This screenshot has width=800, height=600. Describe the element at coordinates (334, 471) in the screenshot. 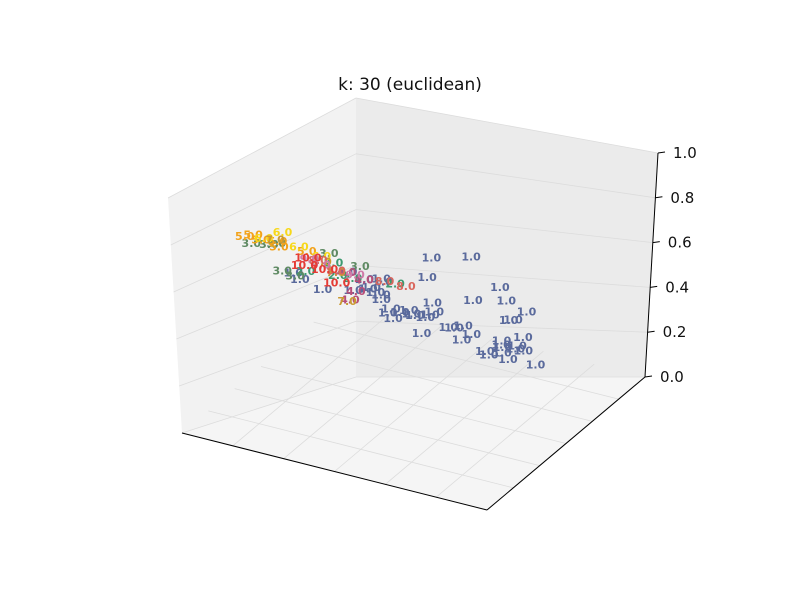

I see `x-axis-line` at that location.